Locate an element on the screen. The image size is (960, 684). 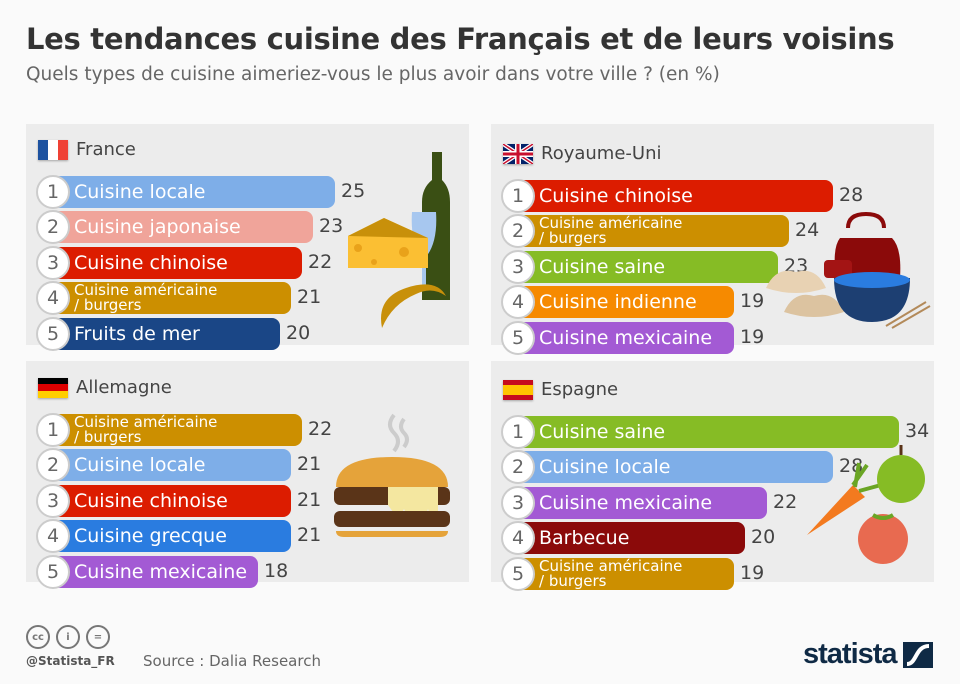
bar: Barbecue is located at coordinates (631, 538).